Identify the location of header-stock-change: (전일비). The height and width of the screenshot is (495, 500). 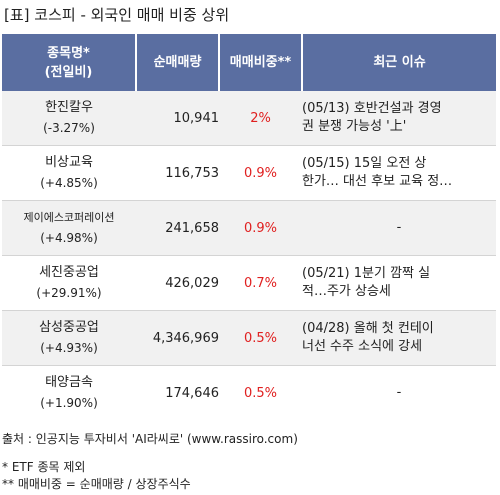
(68, 72).